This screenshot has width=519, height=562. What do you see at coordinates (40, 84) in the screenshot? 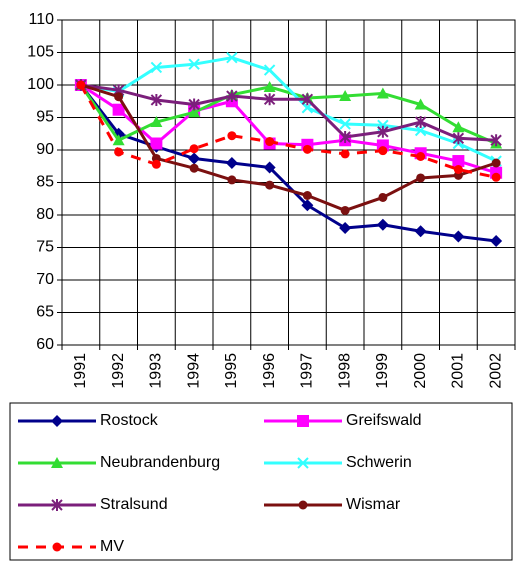
I see `y-tick-label: 100` at bounding box center [40, 84].